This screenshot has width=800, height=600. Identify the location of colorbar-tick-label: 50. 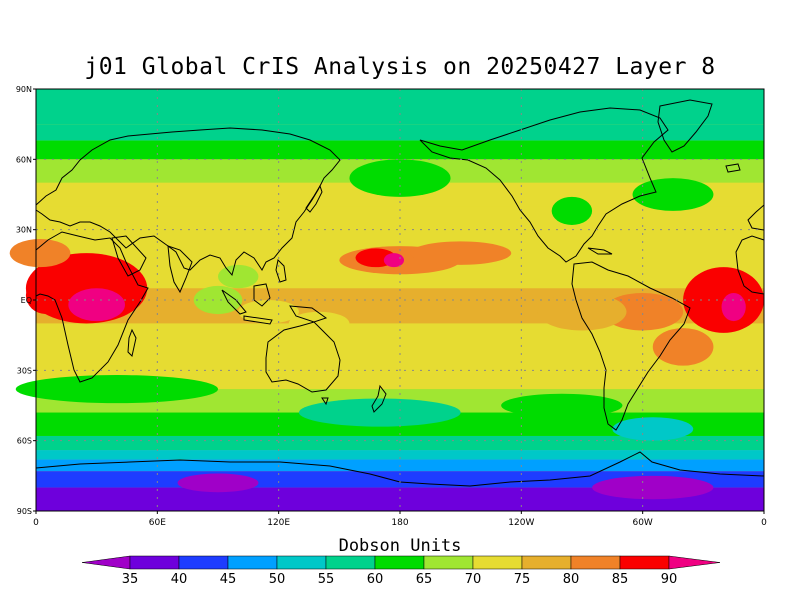
(277, 579).